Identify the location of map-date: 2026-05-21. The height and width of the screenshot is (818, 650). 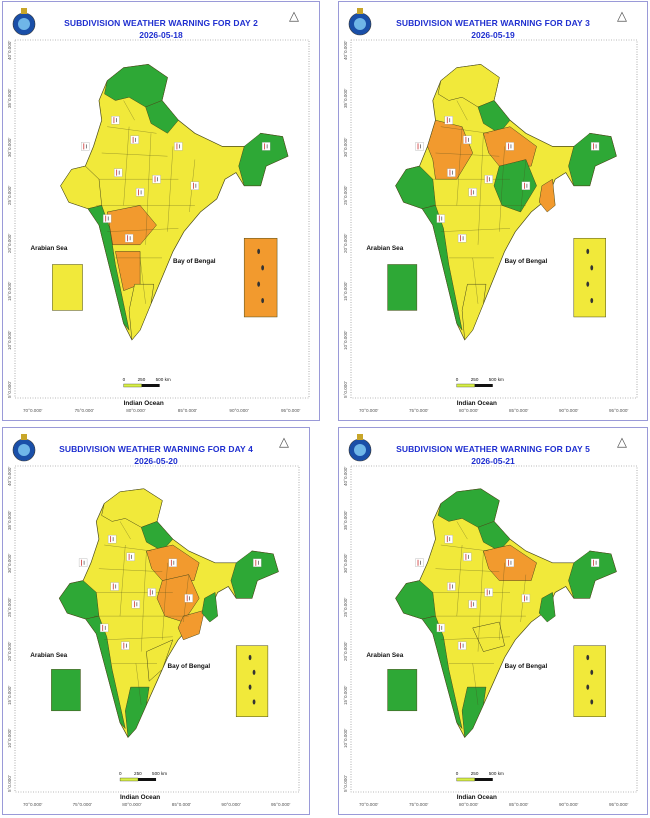
(493, 461).